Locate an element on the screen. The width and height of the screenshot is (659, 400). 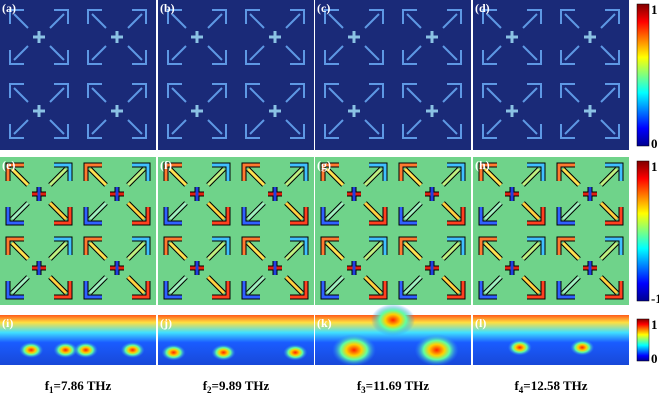
panel: (l) is located at coordinates (551, 340).